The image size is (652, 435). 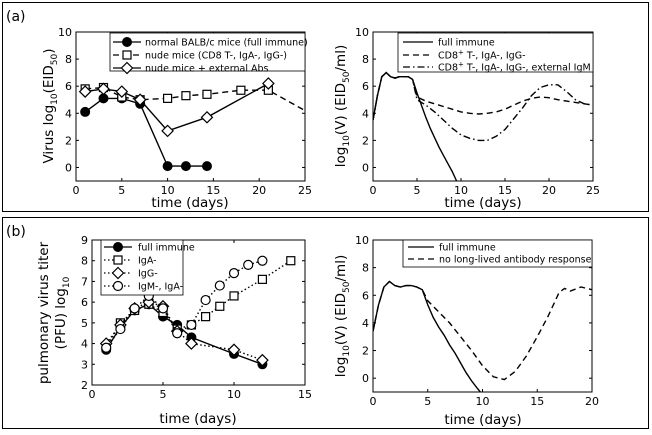 What do you see at coordinates (148, 274) in the screenshot?
I see `legend-label: IgG-` at bounding box center [148, 274].